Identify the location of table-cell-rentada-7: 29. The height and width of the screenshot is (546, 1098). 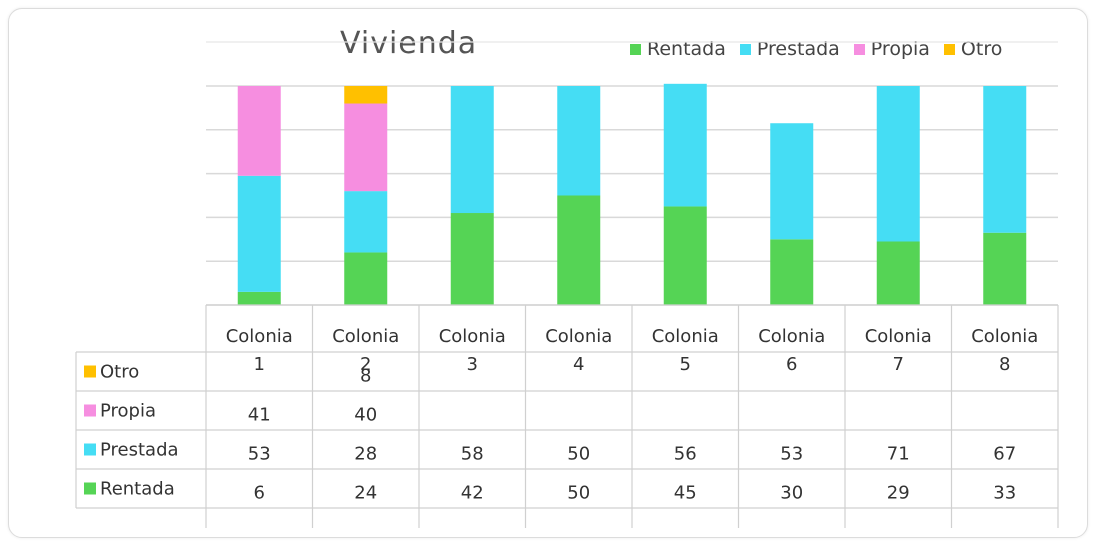
(898, 493).